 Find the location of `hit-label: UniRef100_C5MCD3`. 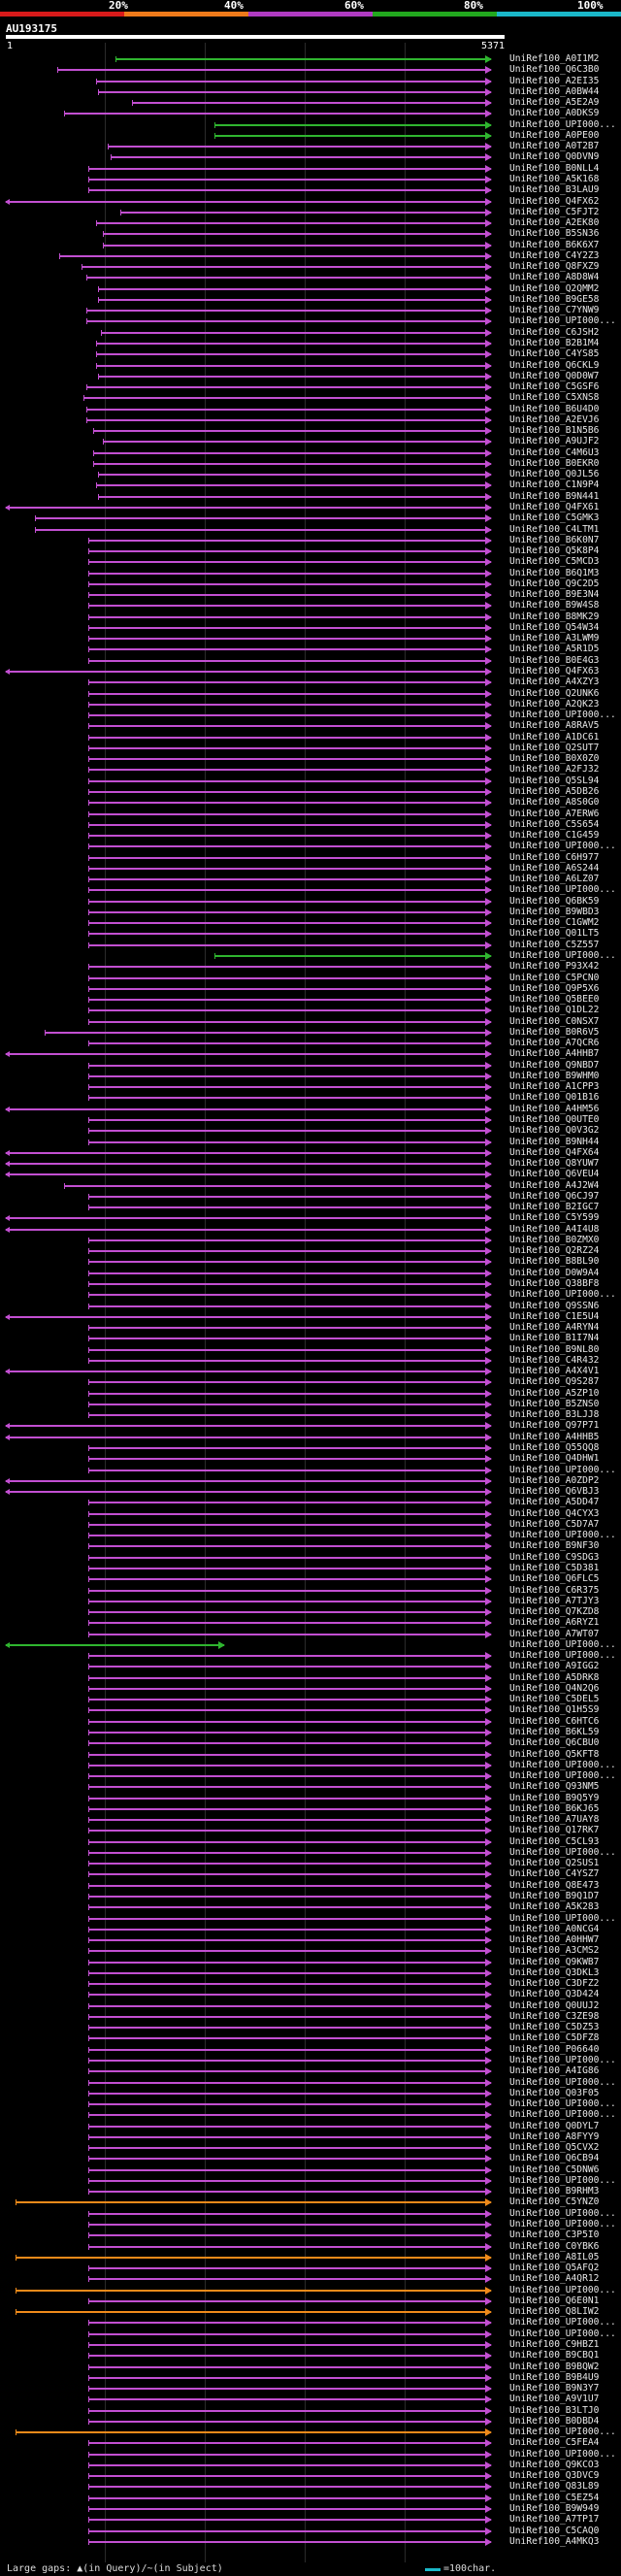

hit-label: UniRef100_C5MCD3 is located at coordinates (554, 562).